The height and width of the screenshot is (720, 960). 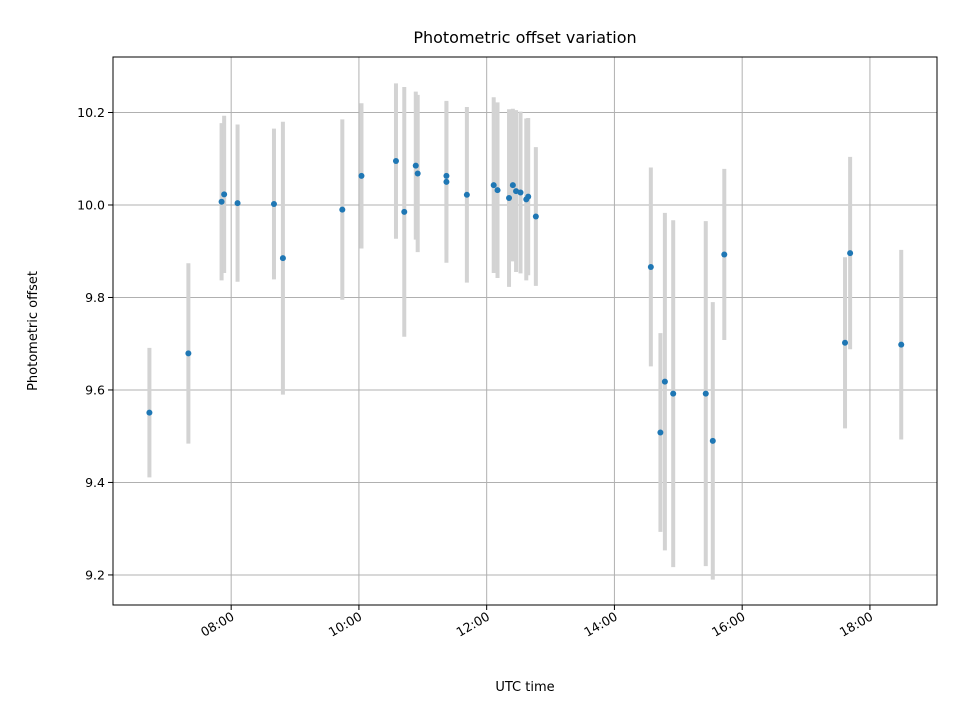 What do you see at coordinates (91, 112) in the screenshot?
I see `y-tick-label: 10.2` at bounding box center [91, 112].